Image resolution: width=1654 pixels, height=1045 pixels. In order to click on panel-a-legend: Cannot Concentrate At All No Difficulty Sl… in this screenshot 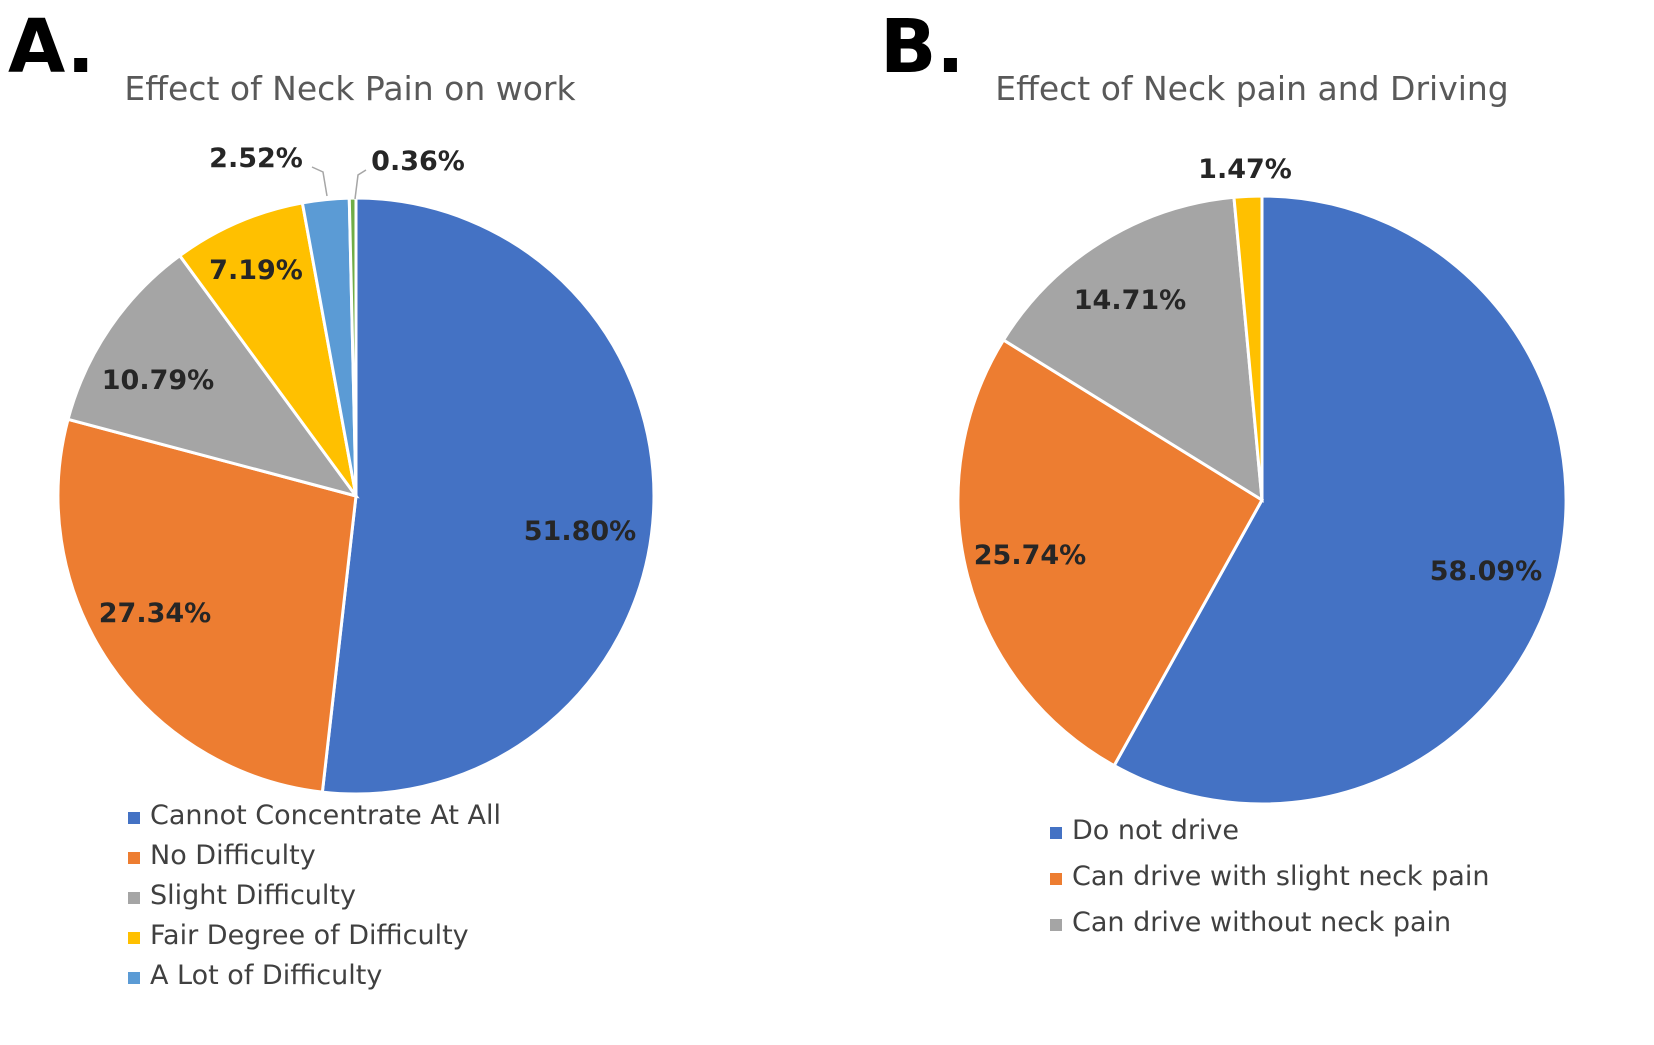, I will do `click(314, 895)`.